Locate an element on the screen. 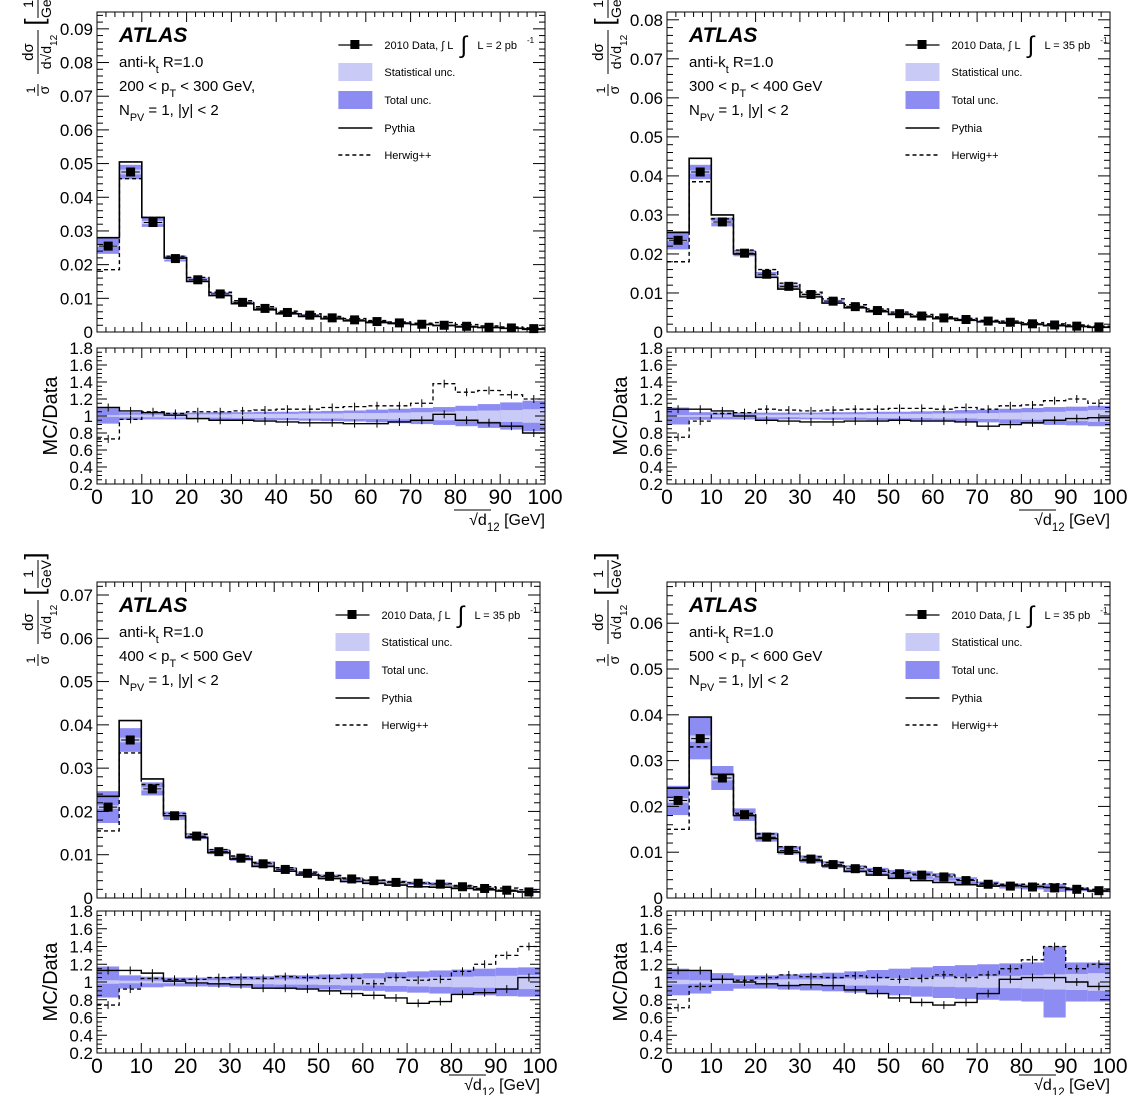 This screenshot has width=1132, height=1095. ratio-tick-label: 0.6 is located at coordinates (81, 450).